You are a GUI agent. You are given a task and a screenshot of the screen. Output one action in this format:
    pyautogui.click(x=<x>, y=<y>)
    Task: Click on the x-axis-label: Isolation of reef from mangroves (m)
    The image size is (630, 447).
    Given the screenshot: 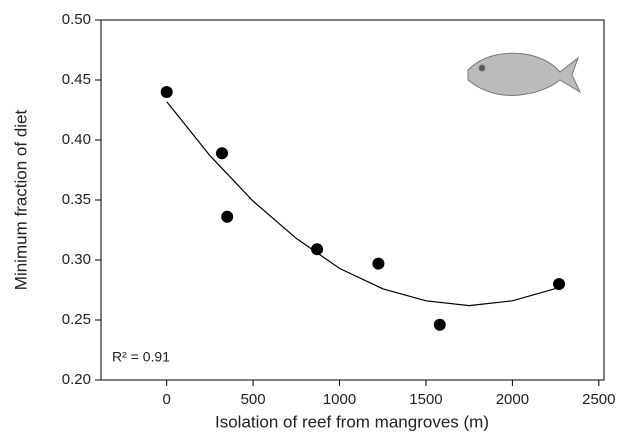 What is the action you would take?
    pyautogui.click(x=352, y=421)
    